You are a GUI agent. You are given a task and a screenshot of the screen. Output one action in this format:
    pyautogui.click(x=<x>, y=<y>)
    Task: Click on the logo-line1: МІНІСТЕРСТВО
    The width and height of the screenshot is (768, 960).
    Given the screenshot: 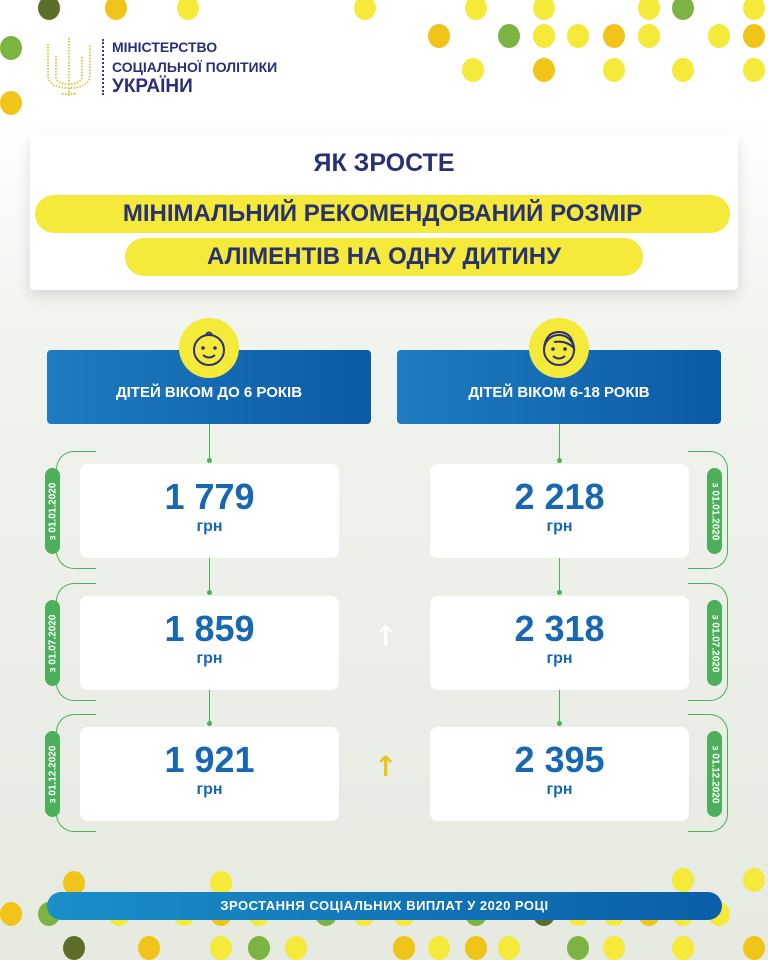 What is the action you would take?
    pyautogui.click(x=165, y=47)
    